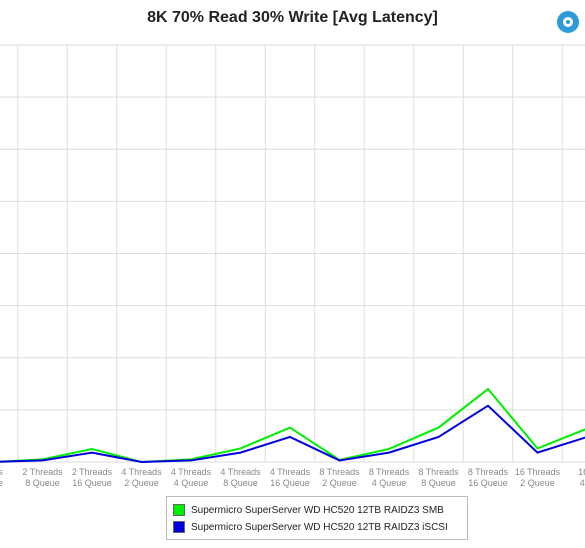 The image size is (585, 548). Describe the element at coordinates (292, 17) in the screenshot. I see `chart-title: 8K 70% Read 30% Write [Avg Latency]` at that location.